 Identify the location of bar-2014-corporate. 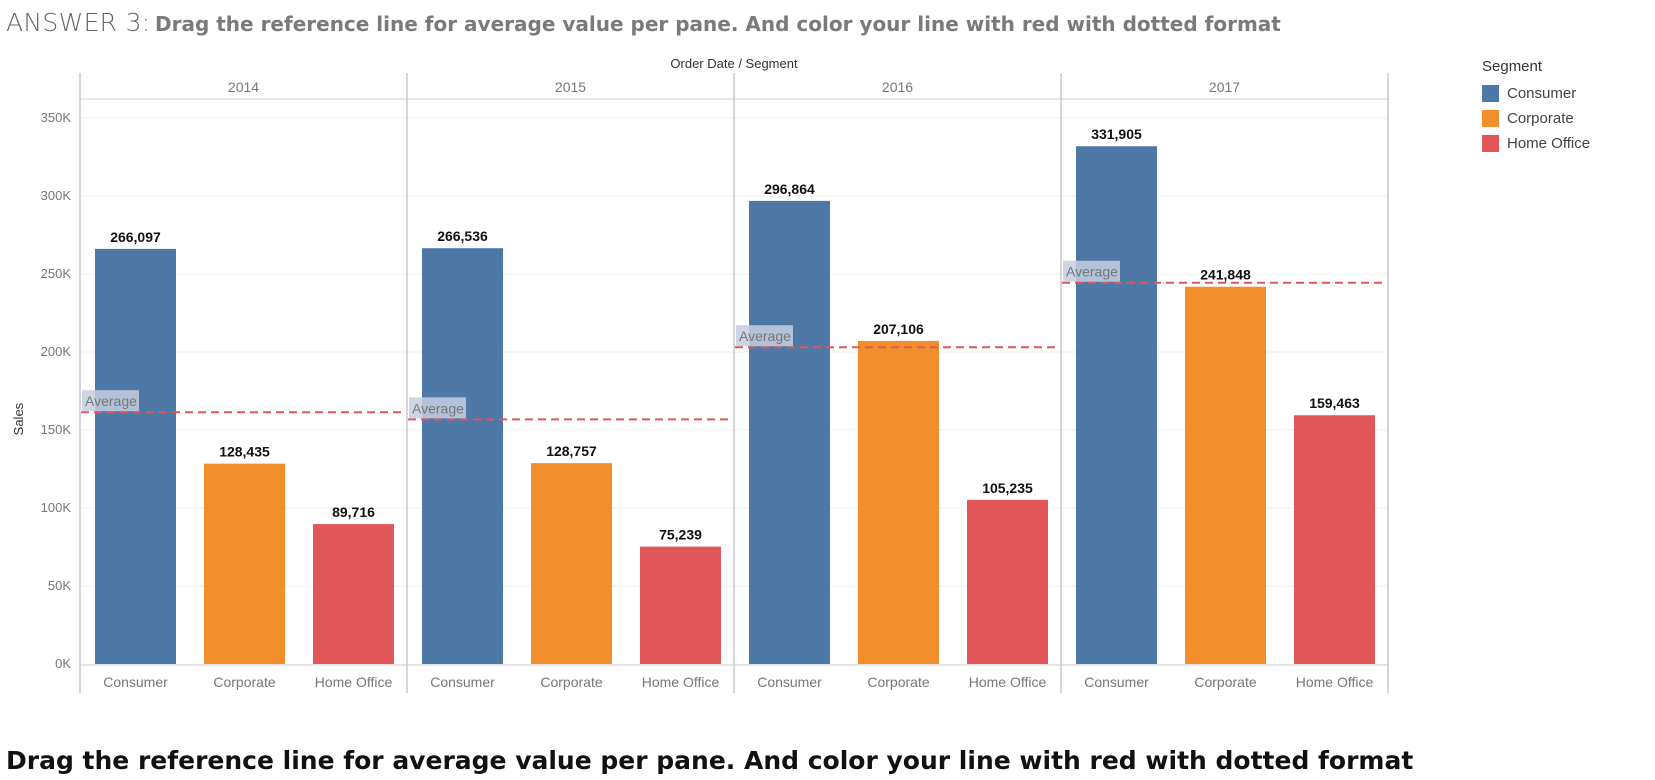
(244, 563).